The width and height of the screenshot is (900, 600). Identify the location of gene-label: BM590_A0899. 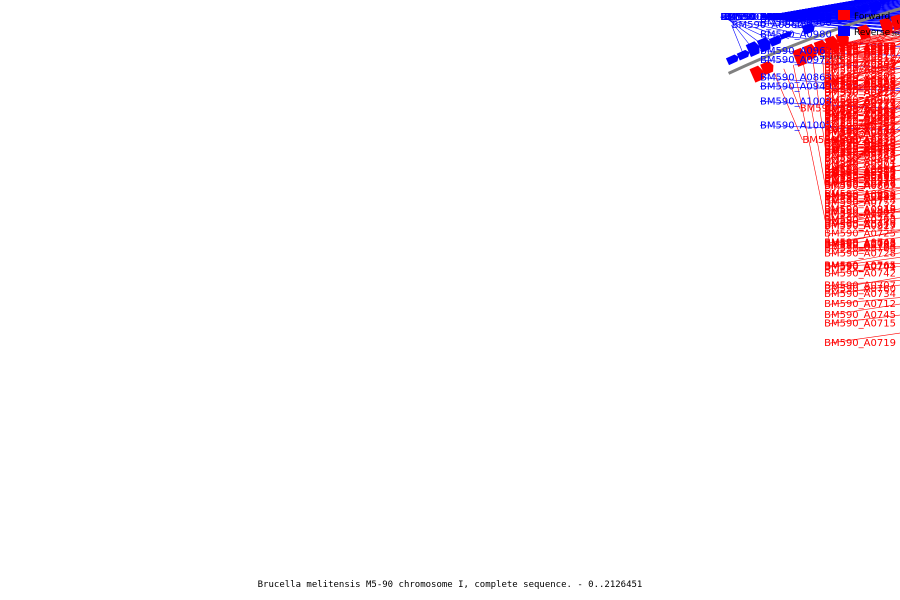
(860, 186).